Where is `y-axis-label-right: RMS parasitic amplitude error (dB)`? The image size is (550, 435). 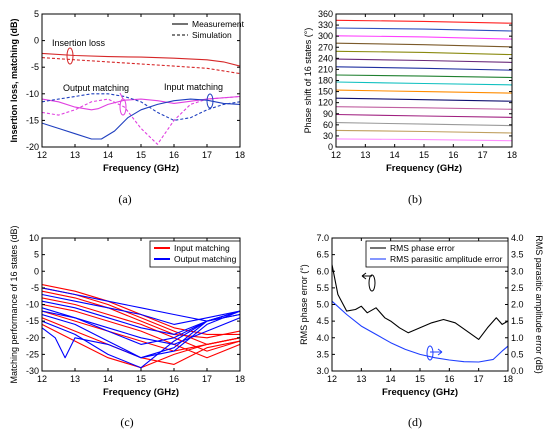
y-axis-label-right: RMS parasitic amplitude error (dB) is located at coordinates (539, 304).